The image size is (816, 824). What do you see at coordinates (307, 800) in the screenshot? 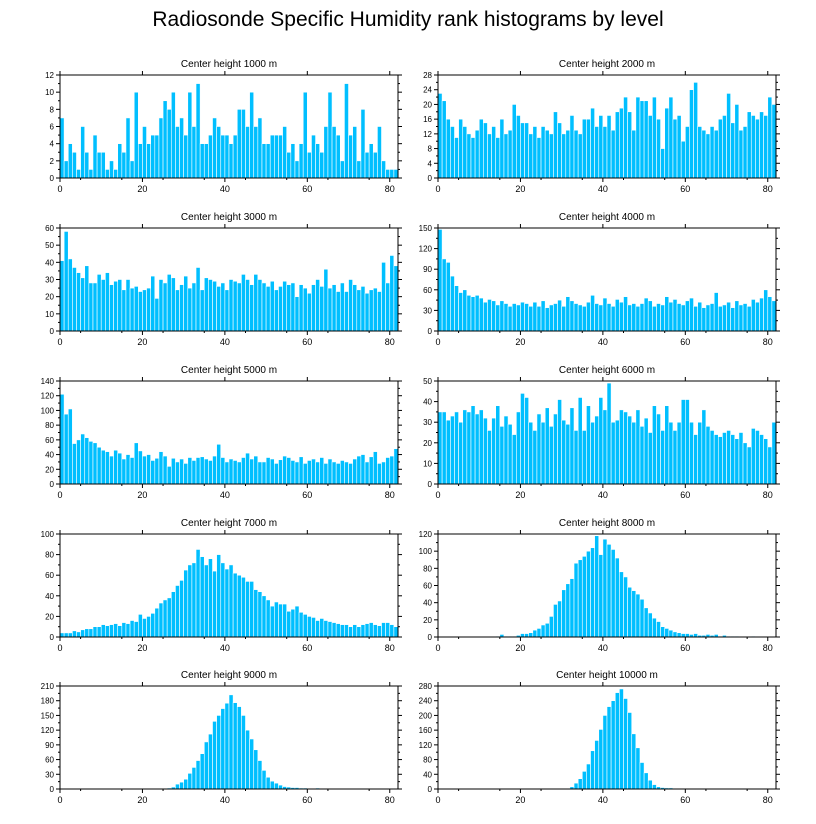
I see `x-tick-label: 60` at bounding box center [307, 800].